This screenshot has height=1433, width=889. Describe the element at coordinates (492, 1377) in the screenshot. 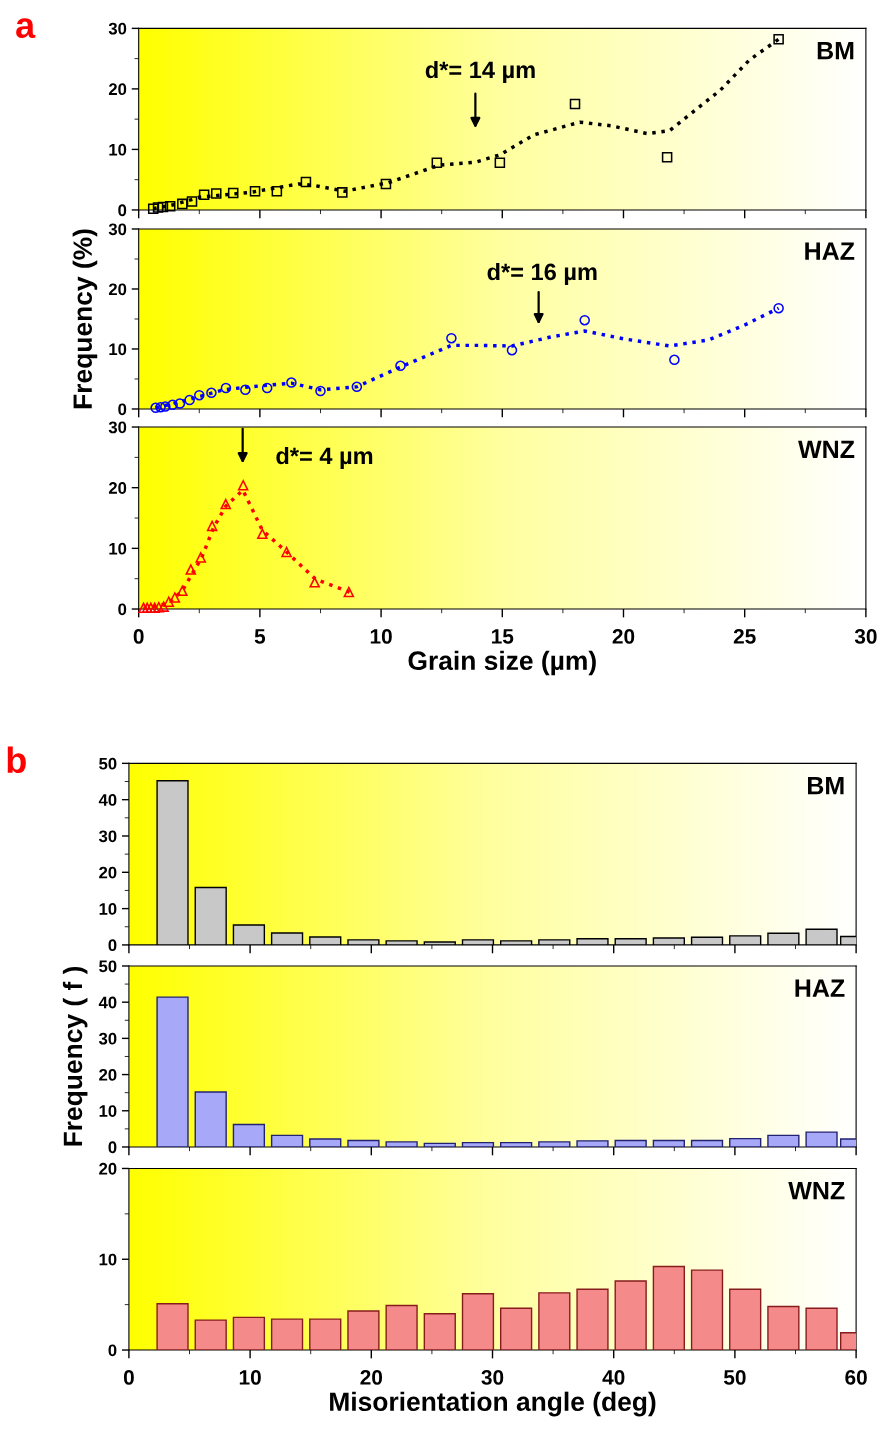

I see `x-tick-label: 30` at that location.